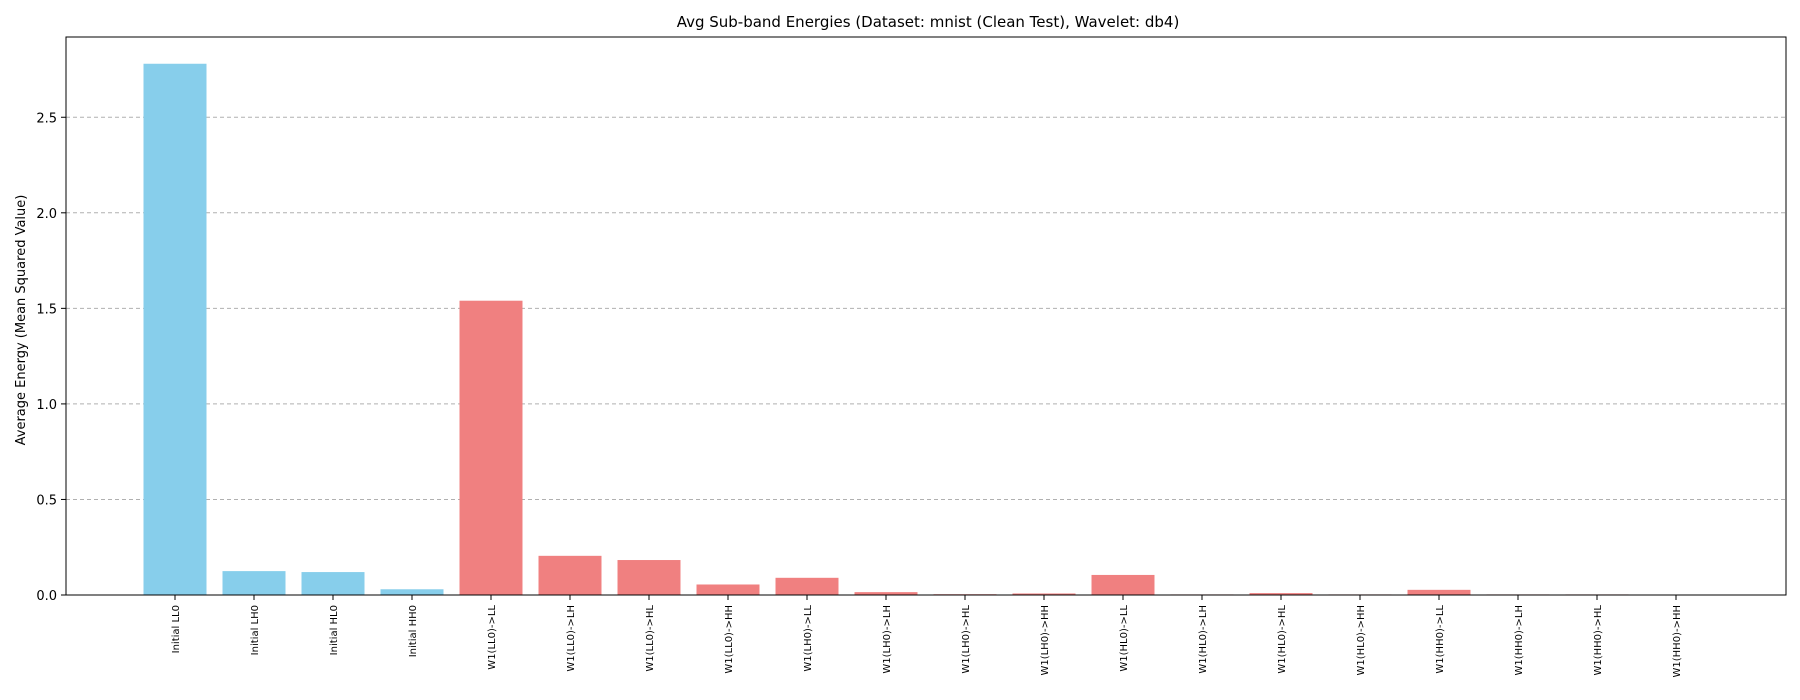 The height and width of the screenshot is (700, 1800). Describe the element at coordinates (46, 596) in the screenshot. I see `y-tick-label: 0.0` at that location.